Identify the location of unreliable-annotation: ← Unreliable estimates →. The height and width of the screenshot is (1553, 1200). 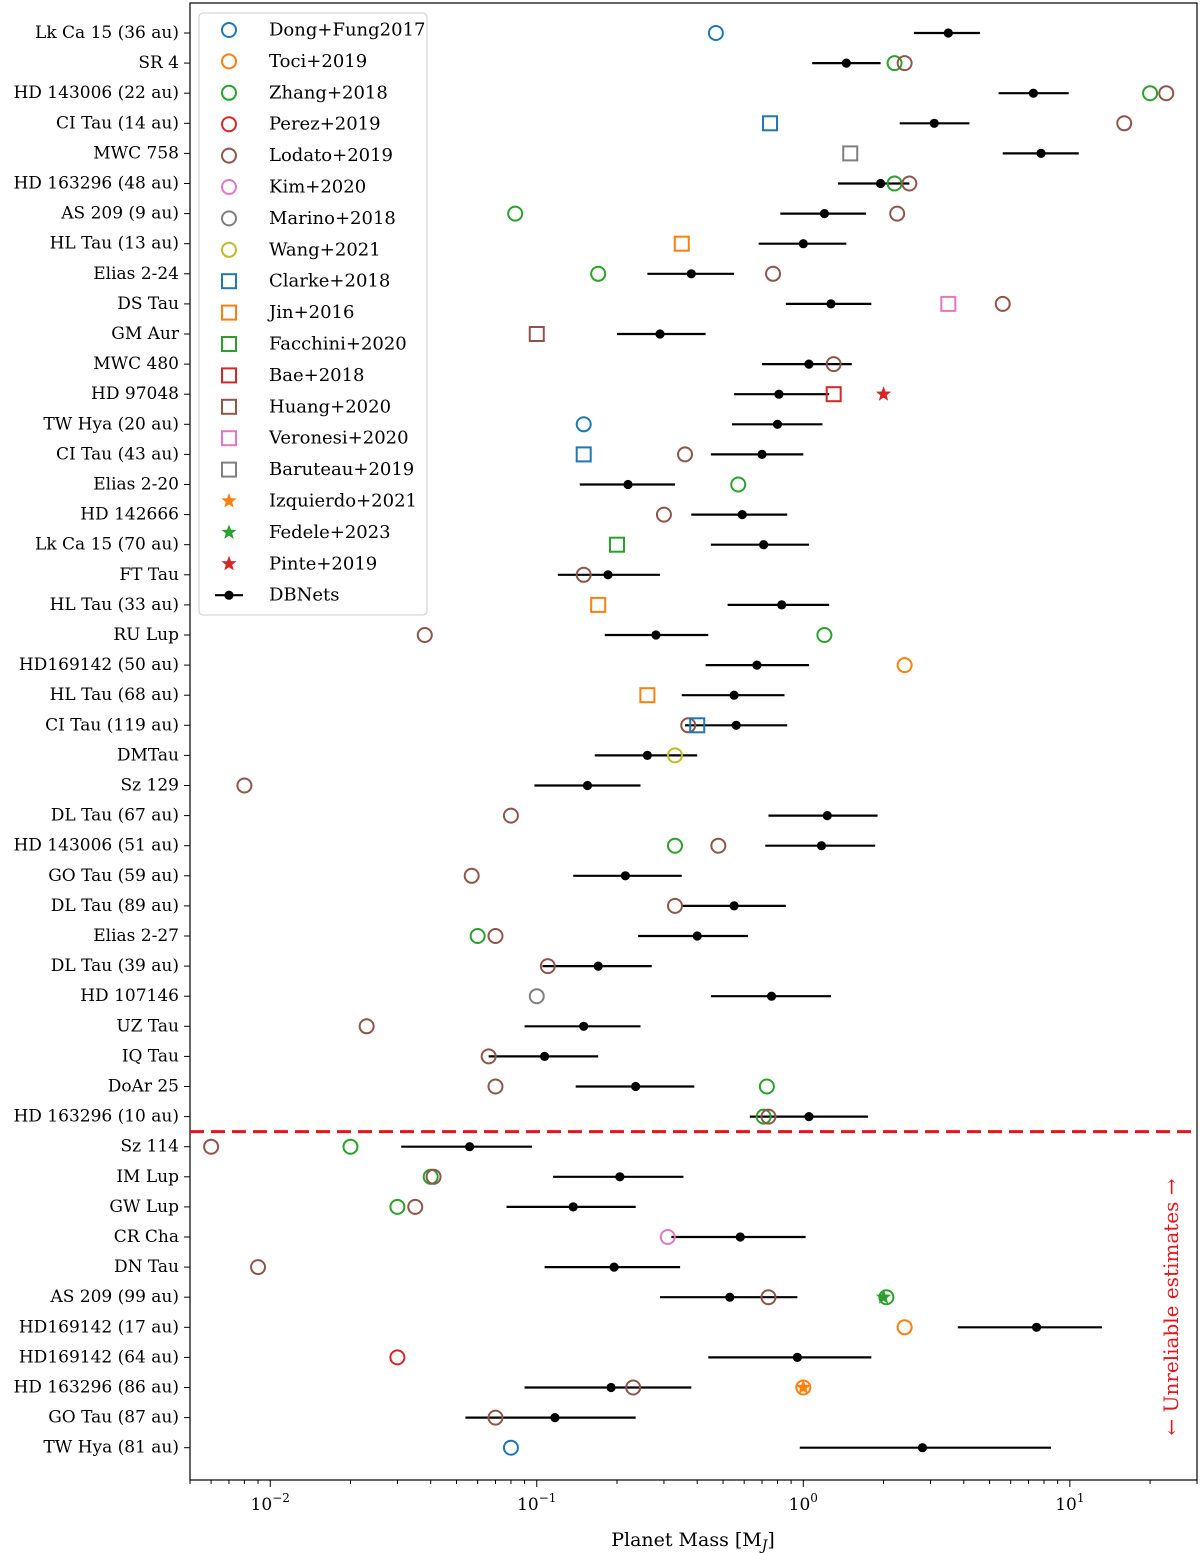
(1171, 1306).